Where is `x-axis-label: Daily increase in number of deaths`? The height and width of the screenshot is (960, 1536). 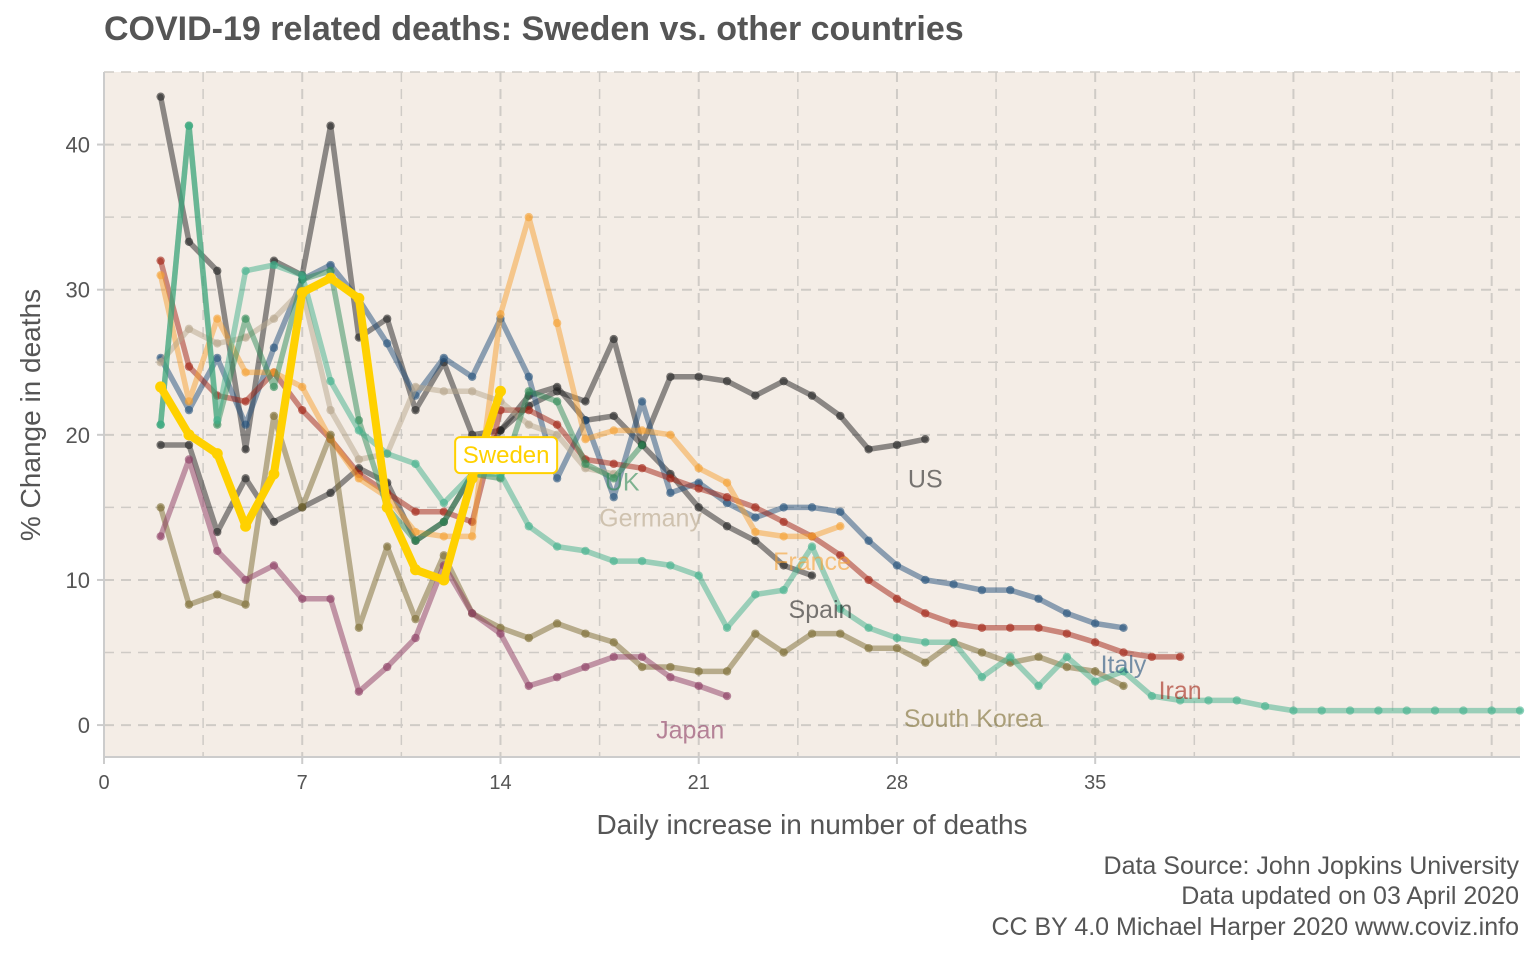
x-axis-label: Daily increase in number of deaths is located at coordinates (811, 824).